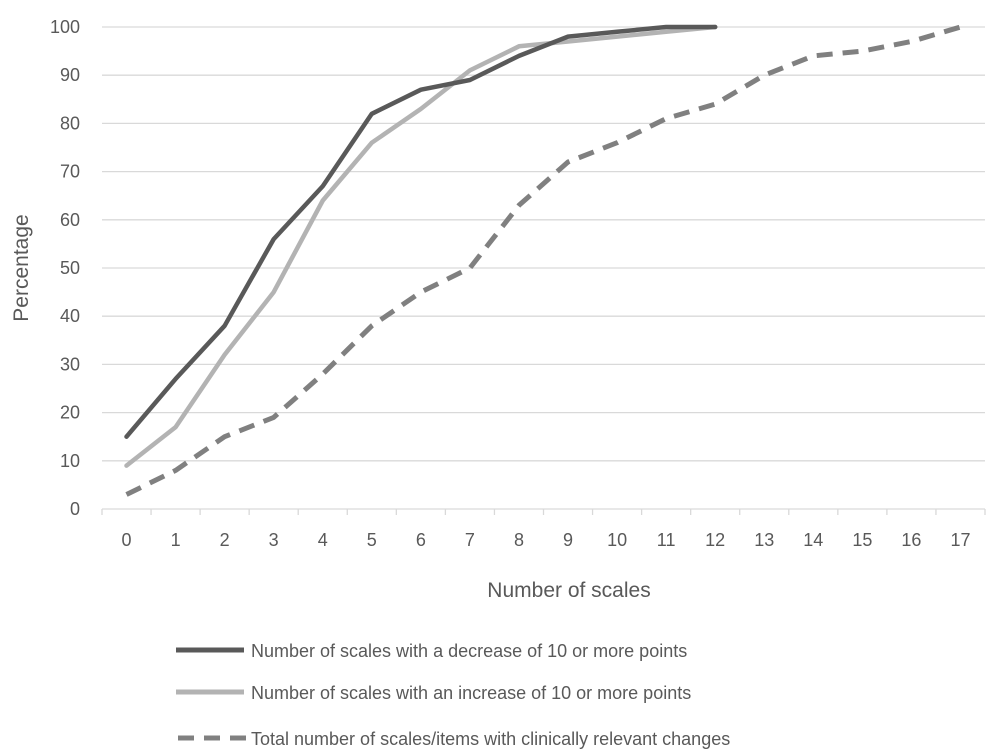 The height and width of the screenshot is (749, 998). Describe the element at coordinates (225, 540) in the screenshot. I see `x-tick-label: 2` at that location.